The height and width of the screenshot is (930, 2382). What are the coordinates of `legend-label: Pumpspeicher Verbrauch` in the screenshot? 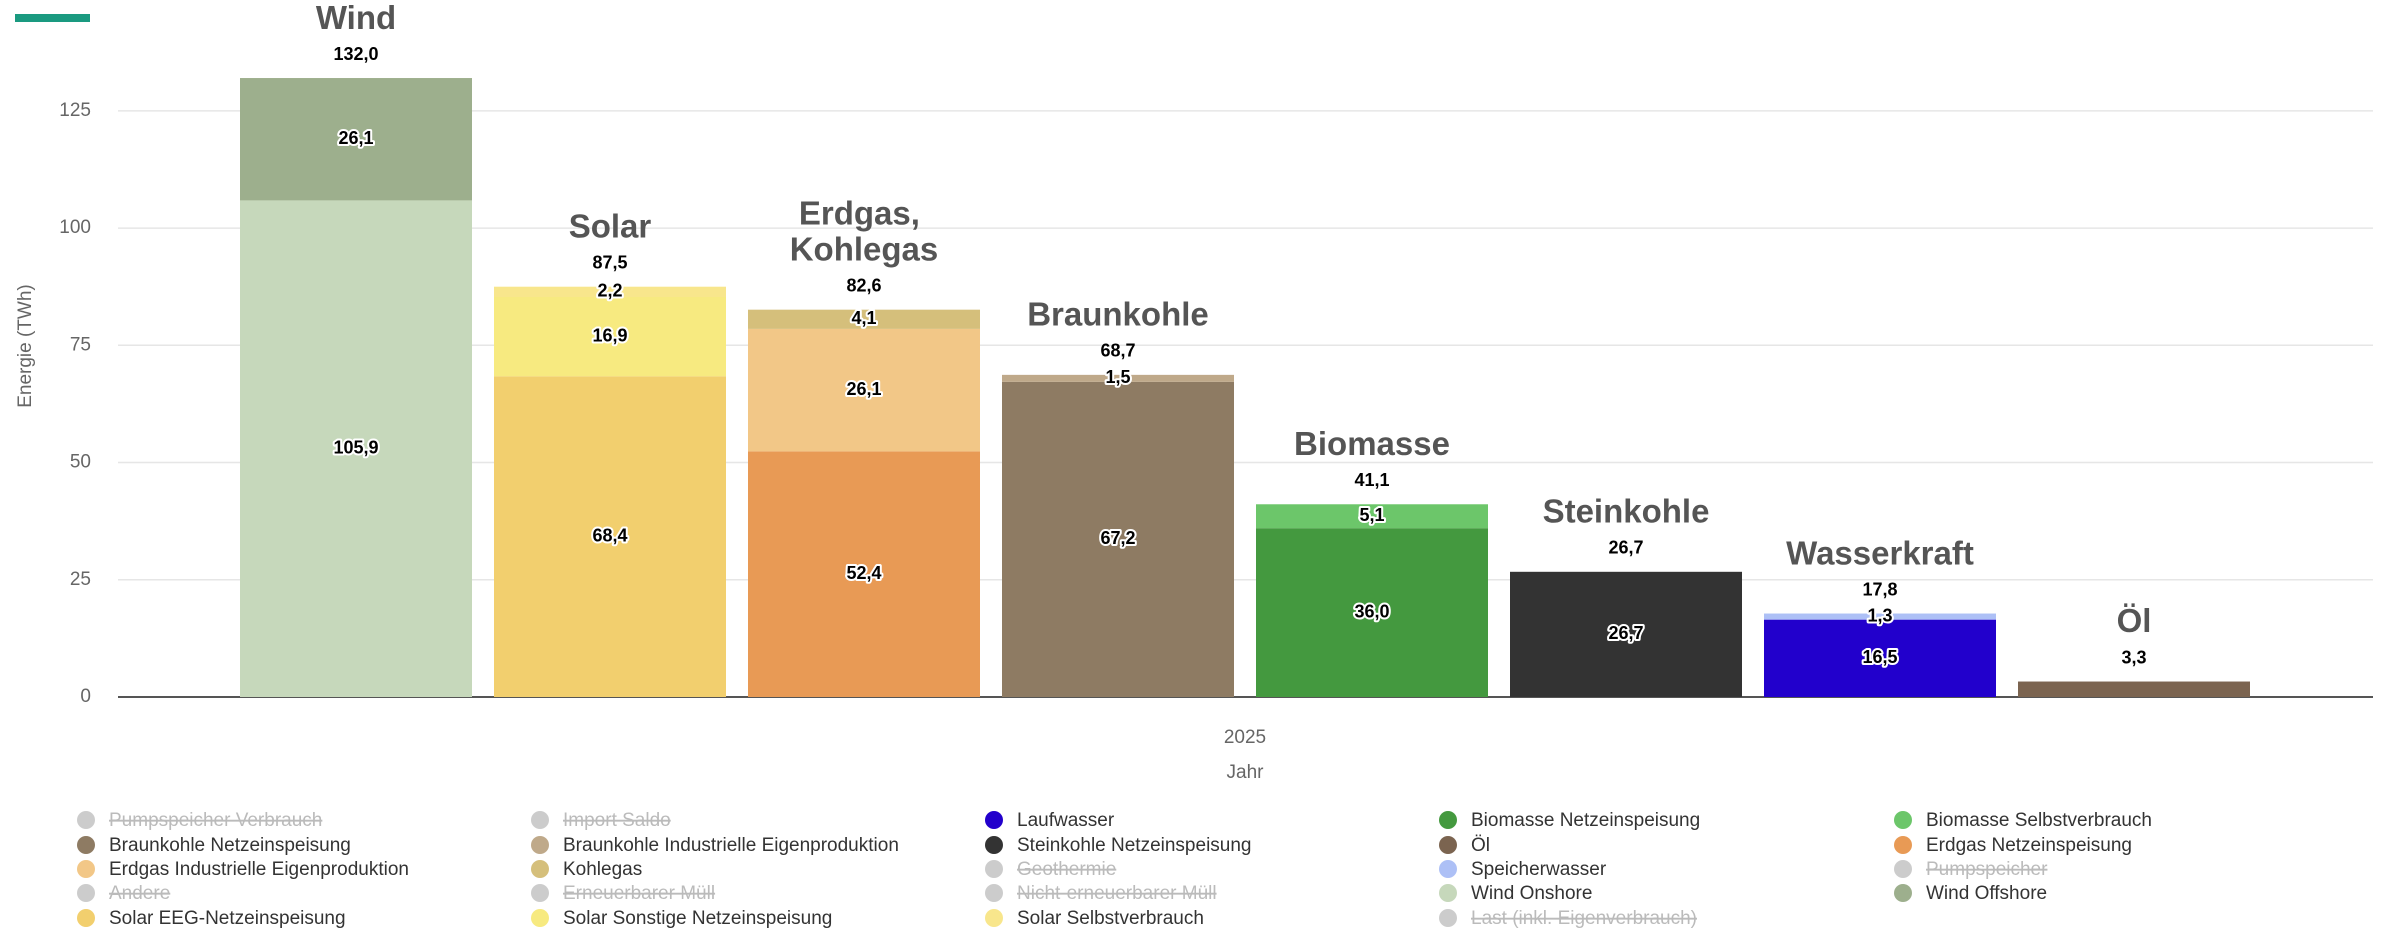 It's located at (215, 820).